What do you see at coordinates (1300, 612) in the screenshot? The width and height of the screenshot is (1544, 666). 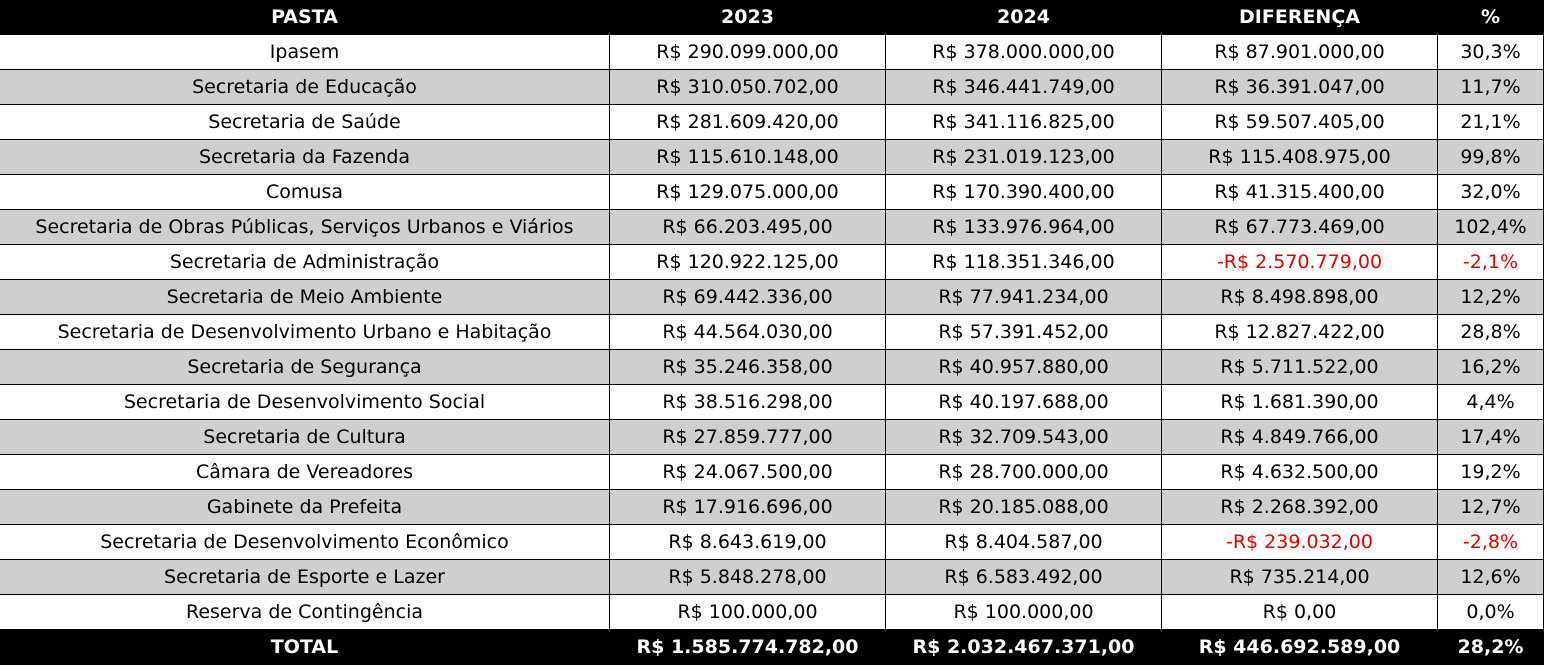 I see `value-cell: R$ 0,00` at bounding box center [1300, 612].